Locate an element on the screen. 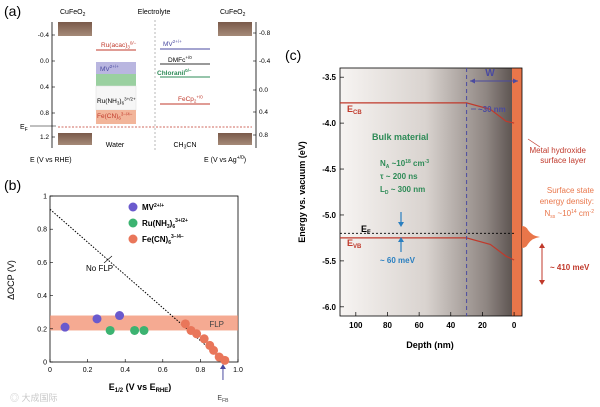  w-arrow-head-right is located at coordinates (515, 81).